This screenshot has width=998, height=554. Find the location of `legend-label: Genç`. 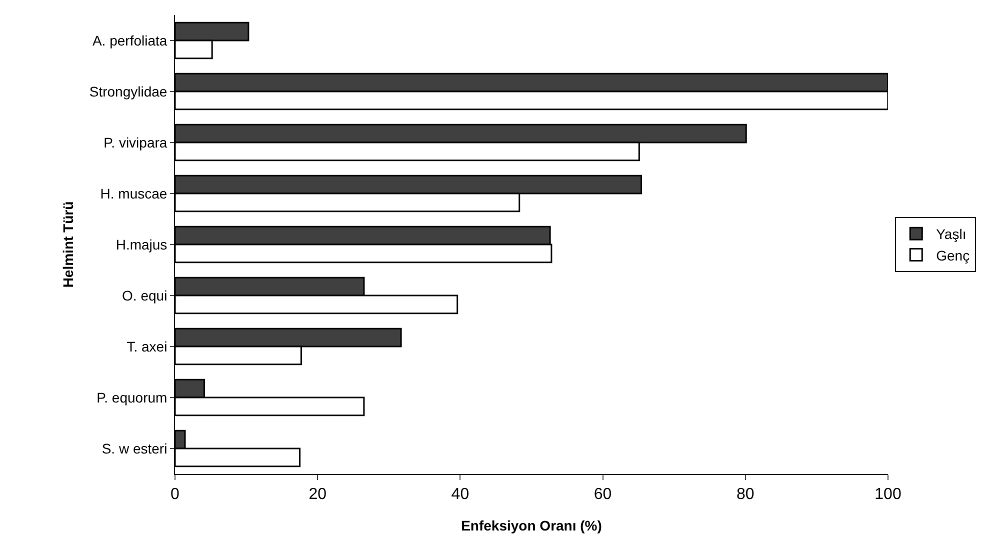

legend-label: Genç is located at coordinates (953, 255).